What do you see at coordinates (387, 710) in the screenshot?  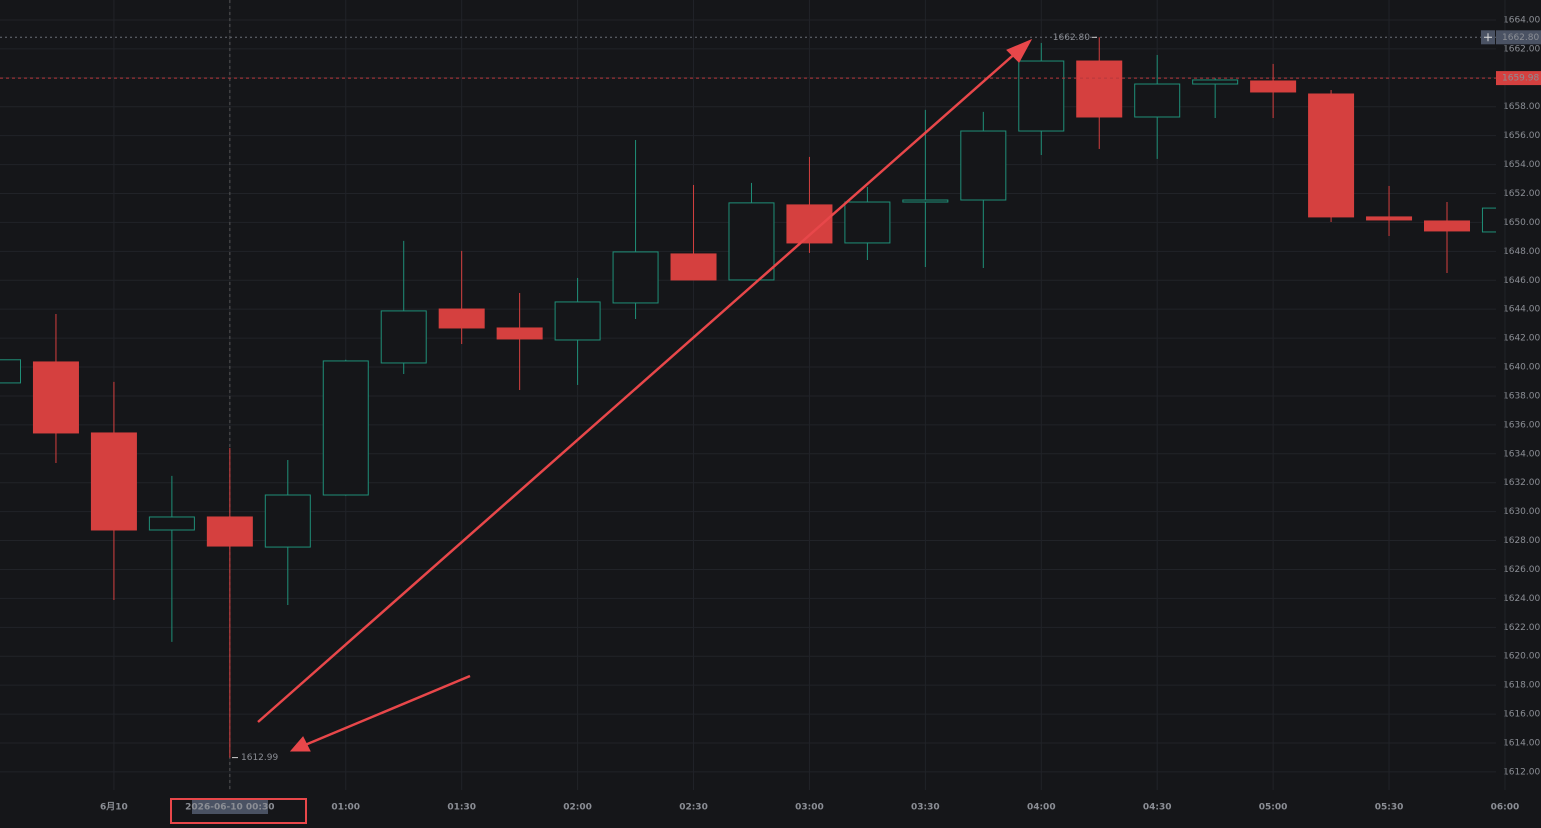 I see `arrow-line` at bounding box center [387, 710].